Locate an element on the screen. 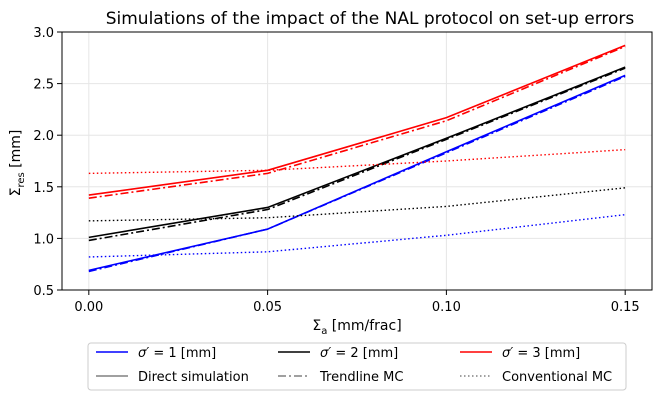  x-tick-label: 0.05 is located at coordinates (267, 307).